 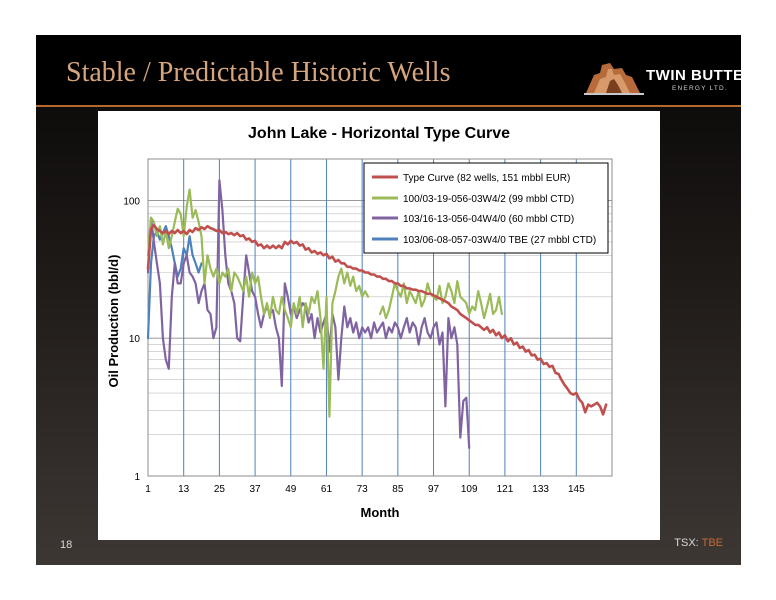 What do you see at coordinates (576, 489) in the screenshot?
I see `x-tick-label: 145` at bounding box center [576, 489].